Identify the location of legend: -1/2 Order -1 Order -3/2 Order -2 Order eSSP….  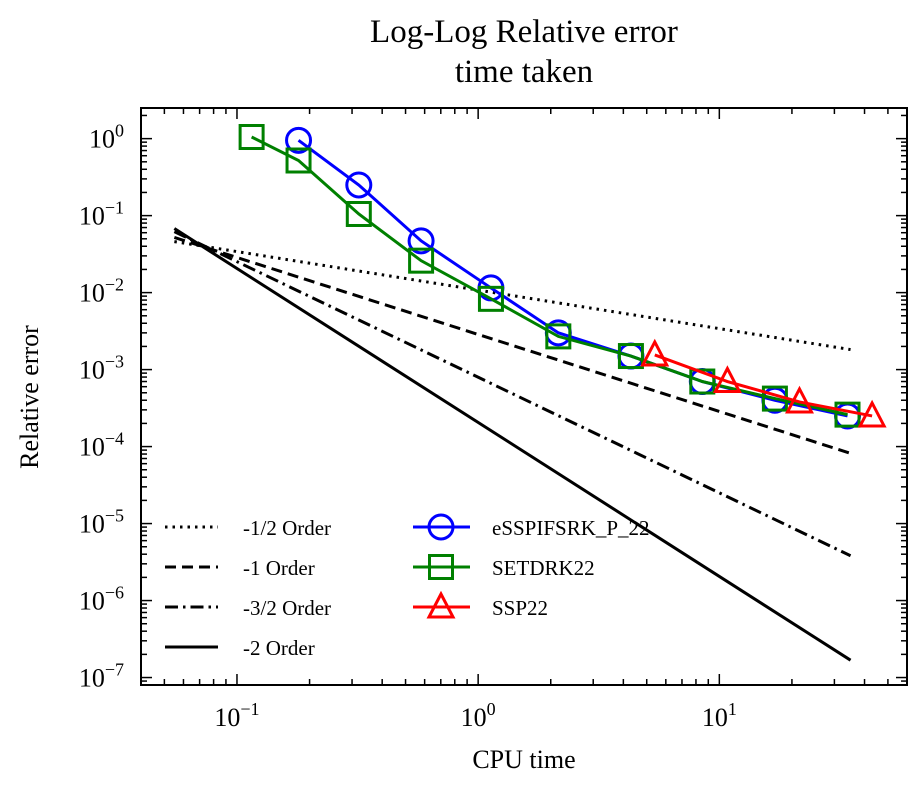
(407, 586).